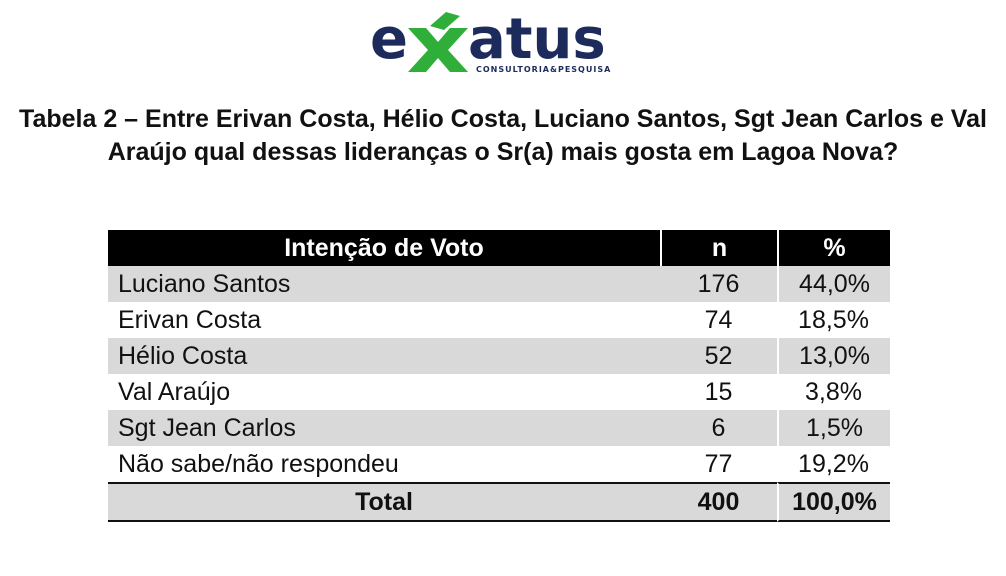 This screenshot has width=1006, height=576. Describe the element at coordinates (499, 392) in the screenshot. I see `table-row: Val Araújo 15 3,8%` at that location.